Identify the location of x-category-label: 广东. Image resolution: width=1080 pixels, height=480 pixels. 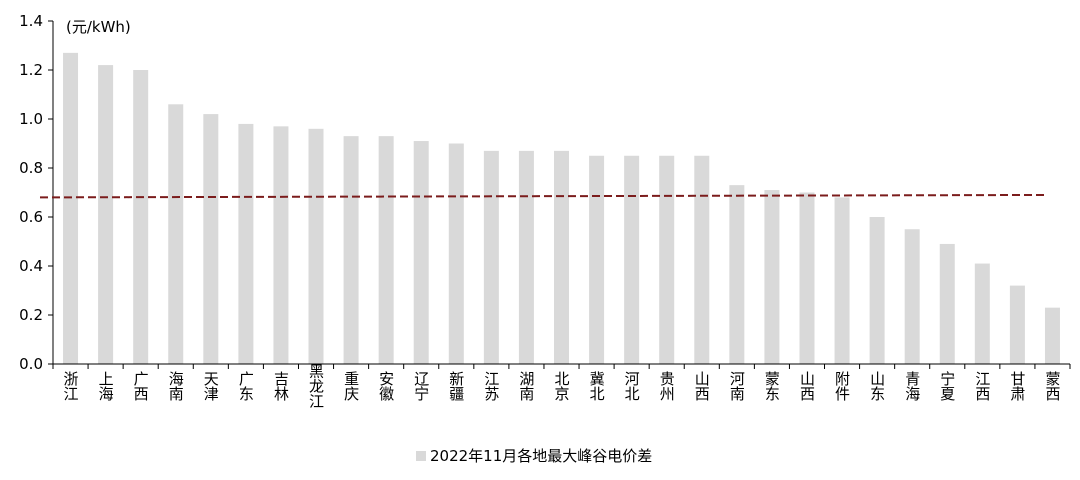
(246, 386).